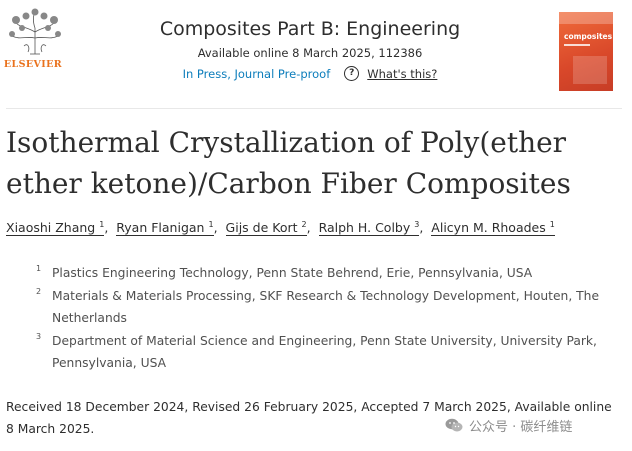 Image resolution: width=632 pixels, height=451 pixels. Describe the element at coordinates (588, 36) in the screenshot. I see `cover-journal-word: composites` at that location.